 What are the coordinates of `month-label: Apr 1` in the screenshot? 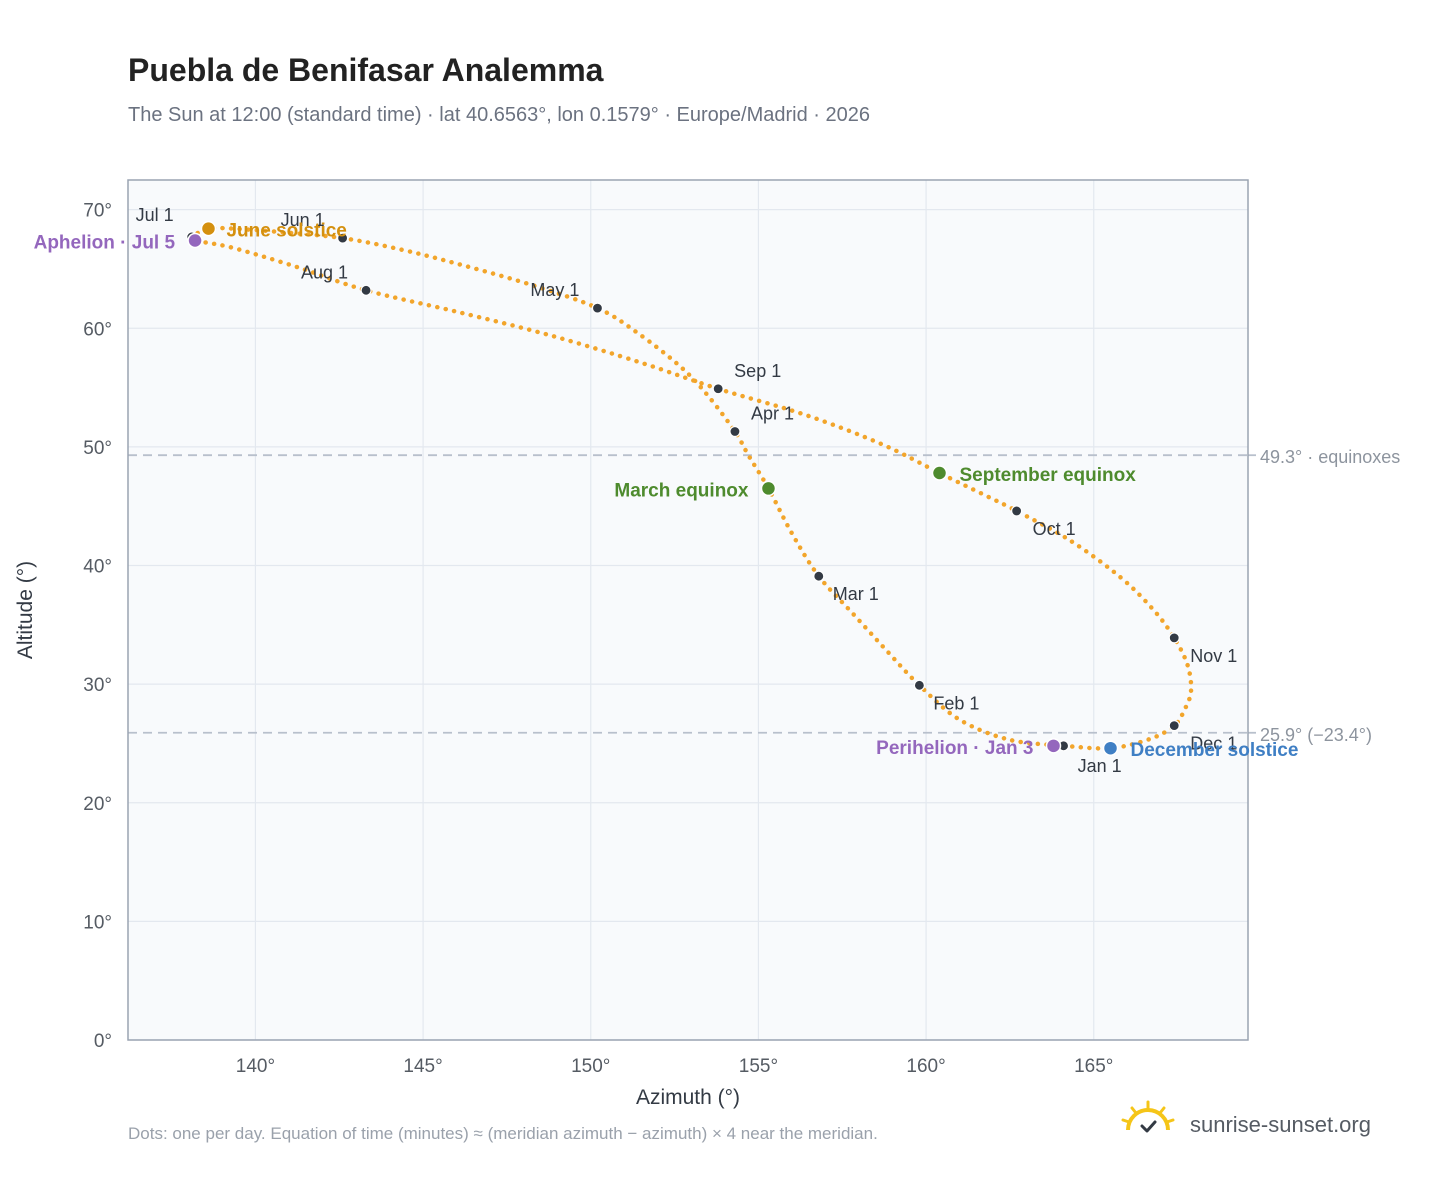 It's located at (772, 413).